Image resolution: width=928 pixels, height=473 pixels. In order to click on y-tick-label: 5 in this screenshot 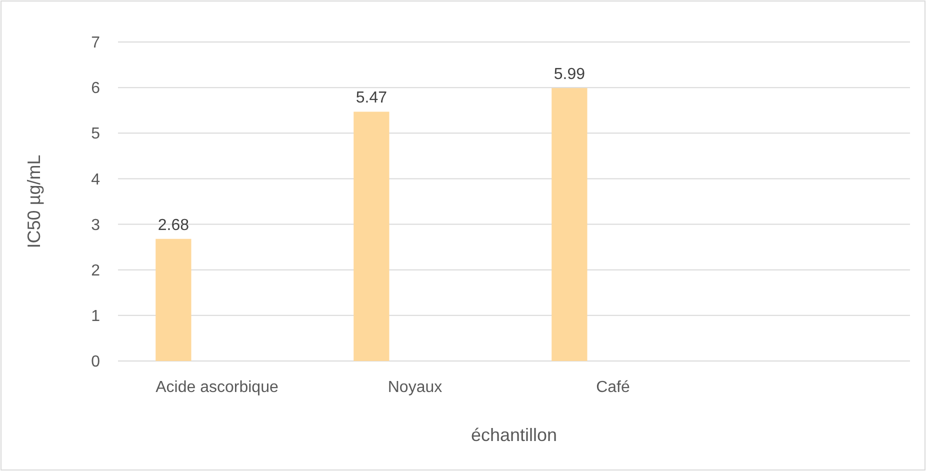, I will do `click(95, 134)`.